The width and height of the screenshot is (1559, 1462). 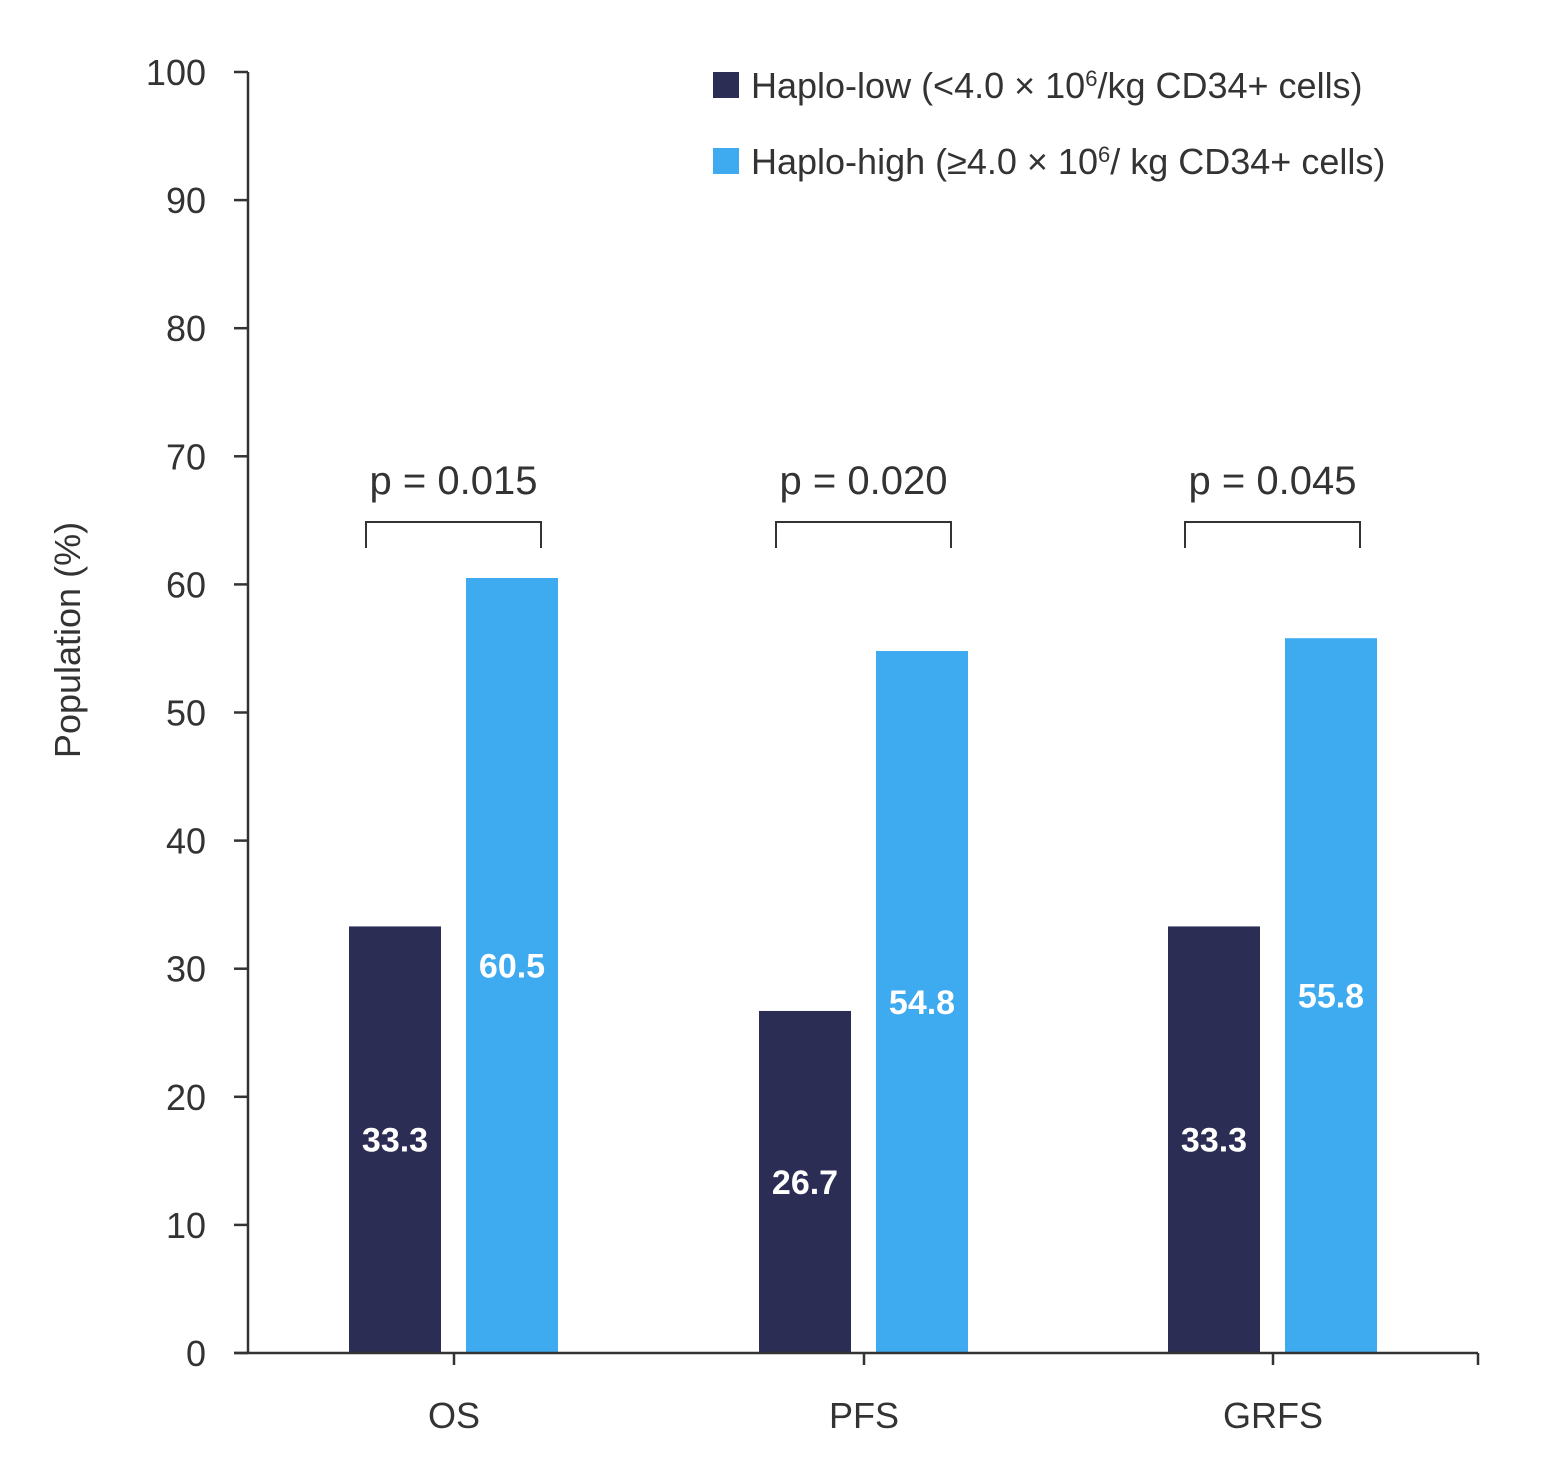 I want to click on legend-label: Haplo-high (≥4.0 × 106/ kg CD34+ cells), so click(x=1068, y=161).